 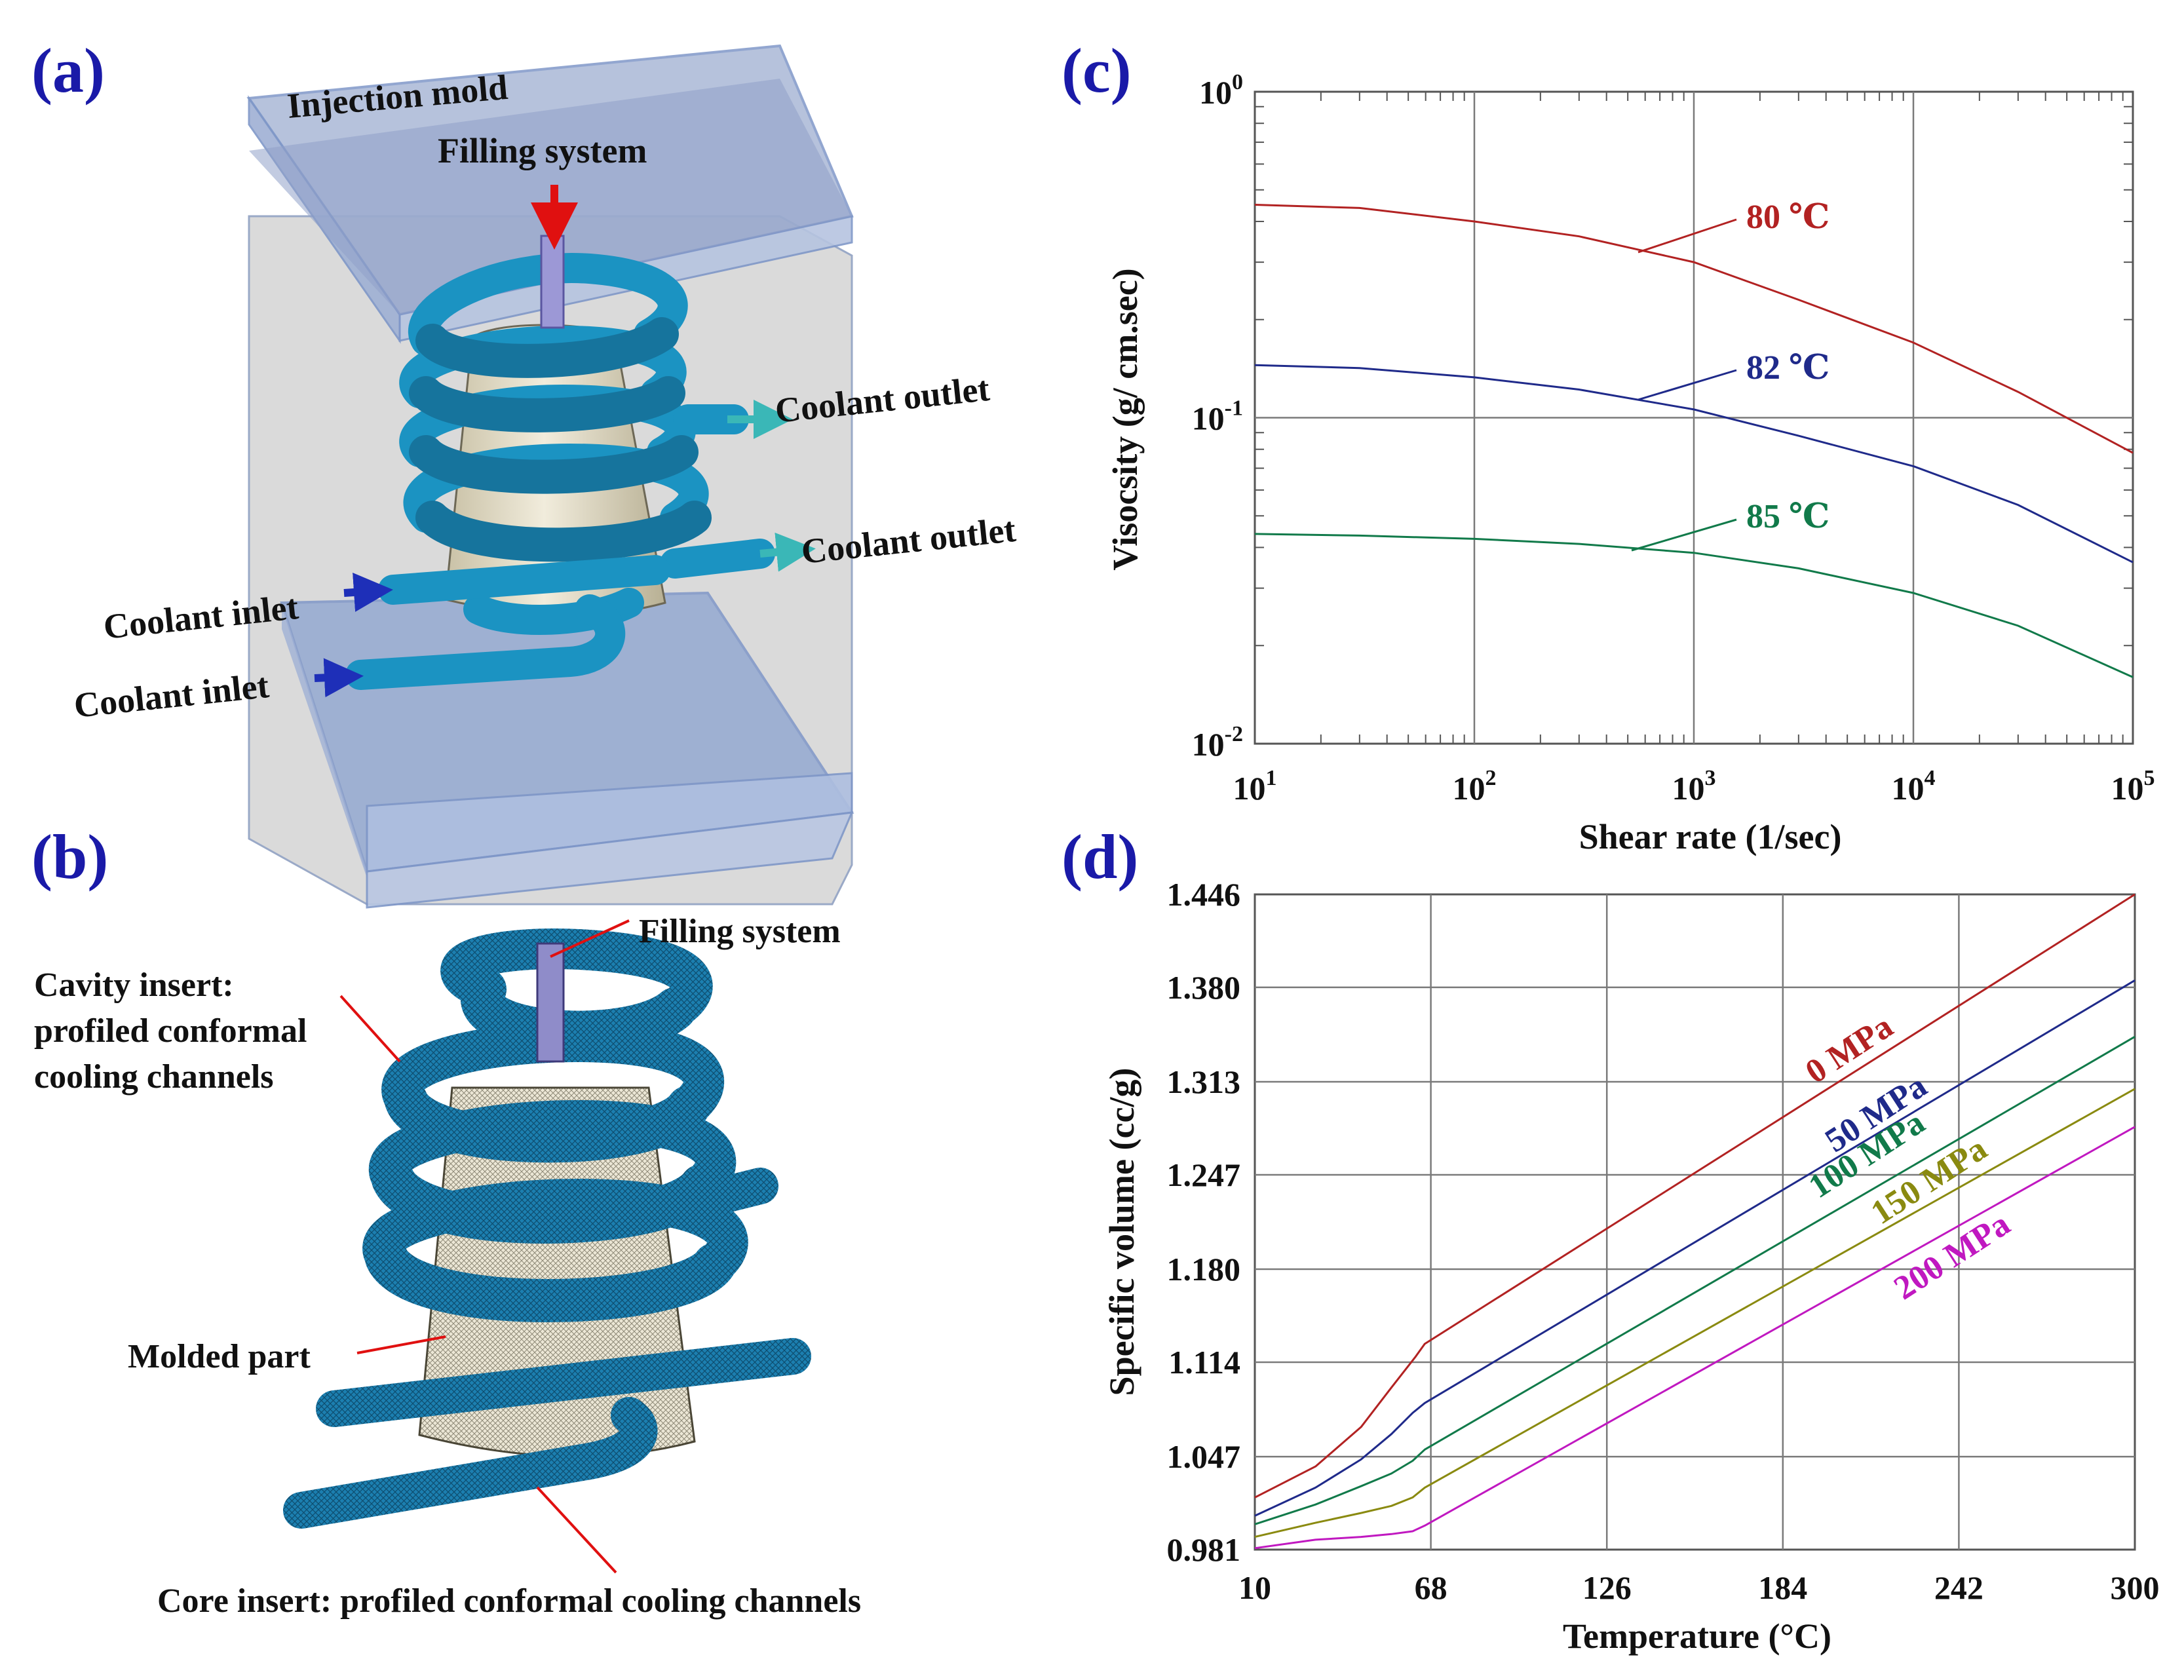 I want to click on panel-b-letter: (b), so click(x=69, y=857).